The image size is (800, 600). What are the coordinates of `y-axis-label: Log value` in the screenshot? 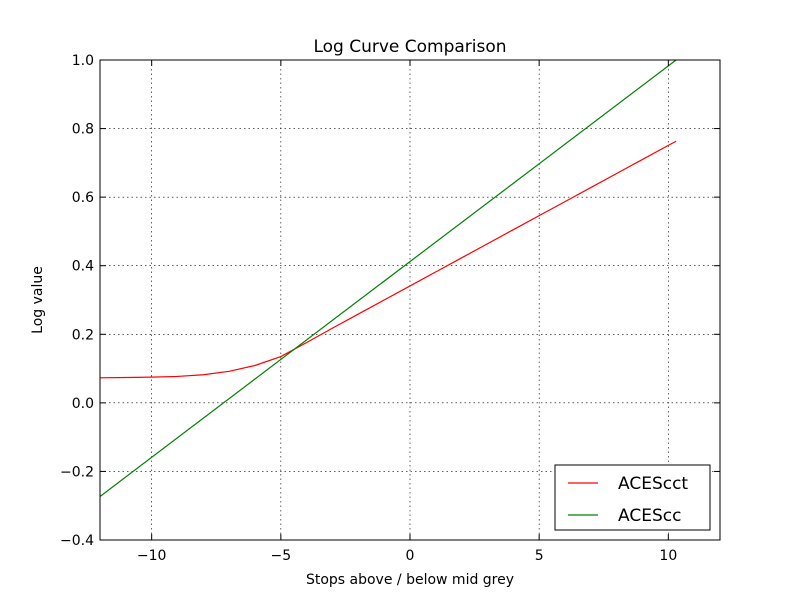 It's located at (38, 300).